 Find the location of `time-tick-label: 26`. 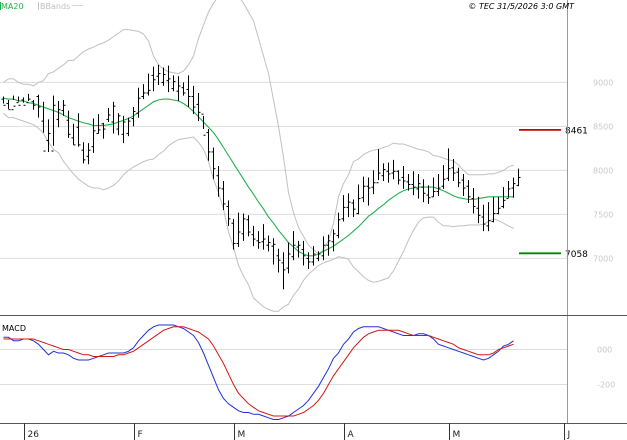

time-tick-label: 26 is located at coordinates (34, 435).